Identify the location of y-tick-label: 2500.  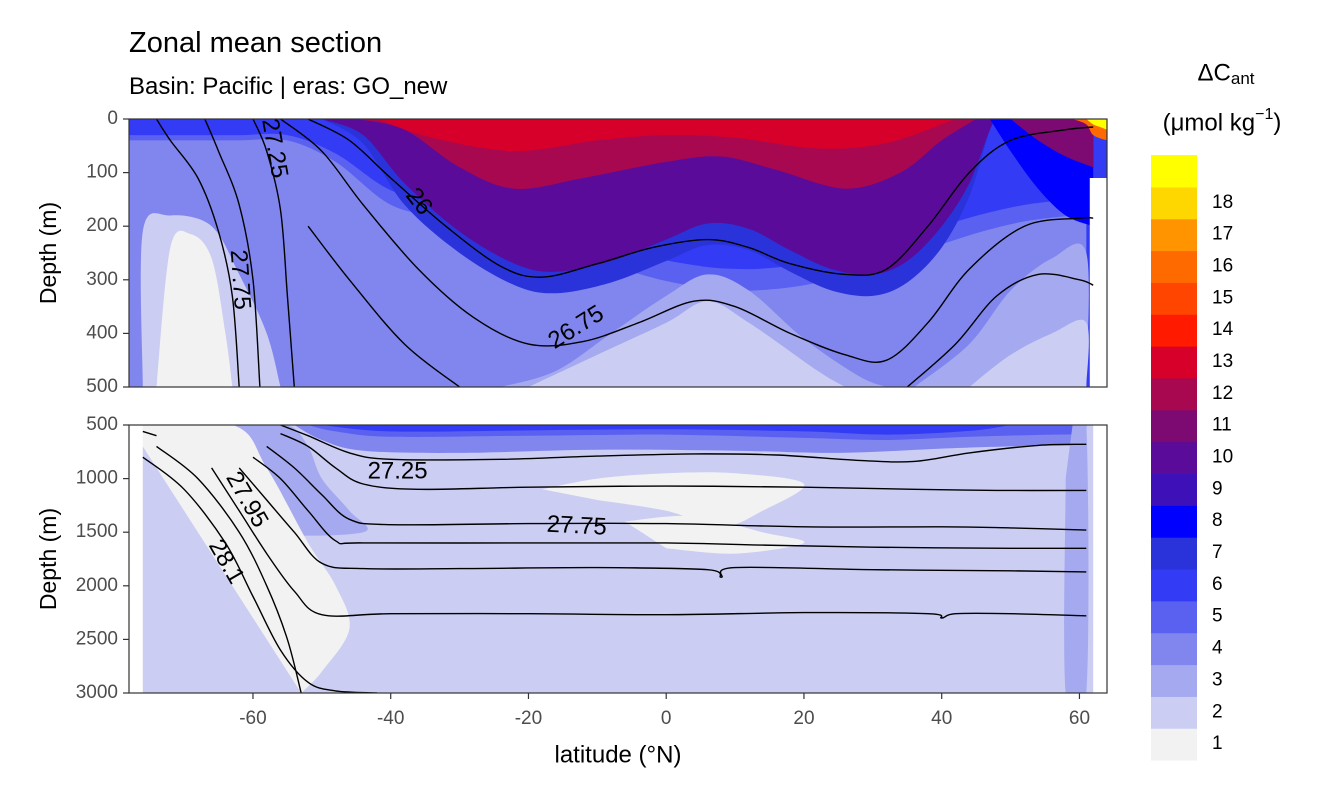
(97, 638).